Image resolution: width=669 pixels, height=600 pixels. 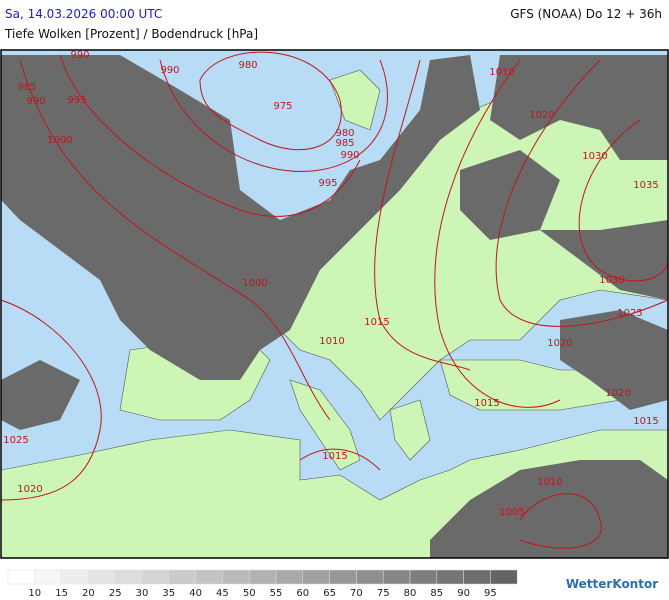 I want to click on legend-tick-label: 15, so click(x=61, y=593).